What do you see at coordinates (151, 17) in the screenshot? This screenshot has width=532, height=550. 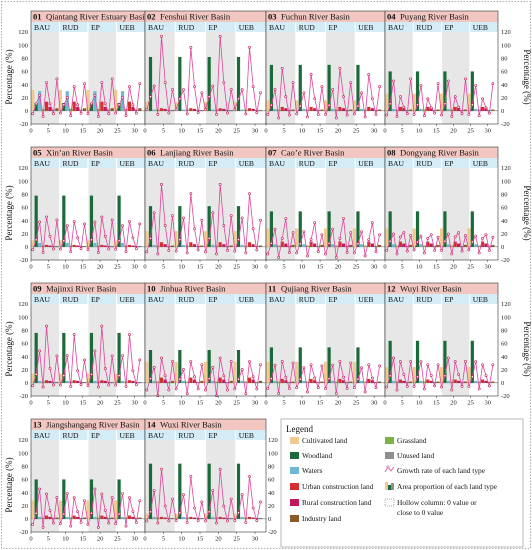 I see `basin-id: 02` at bounding box center [151, 17].